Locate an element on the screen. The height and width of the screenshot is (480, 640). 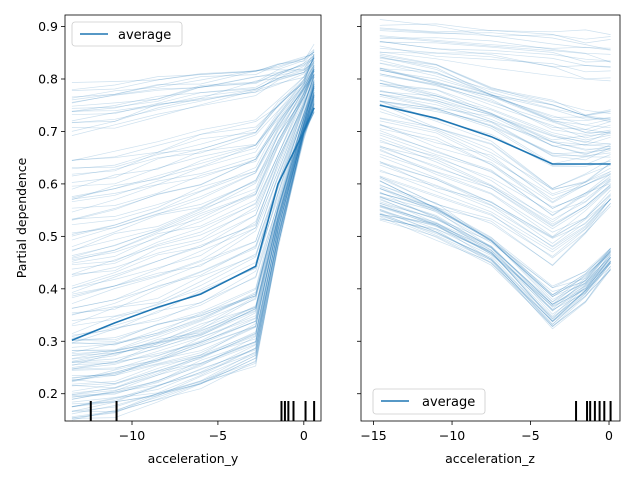
left-legend: average is located at coordinates (127, 34).